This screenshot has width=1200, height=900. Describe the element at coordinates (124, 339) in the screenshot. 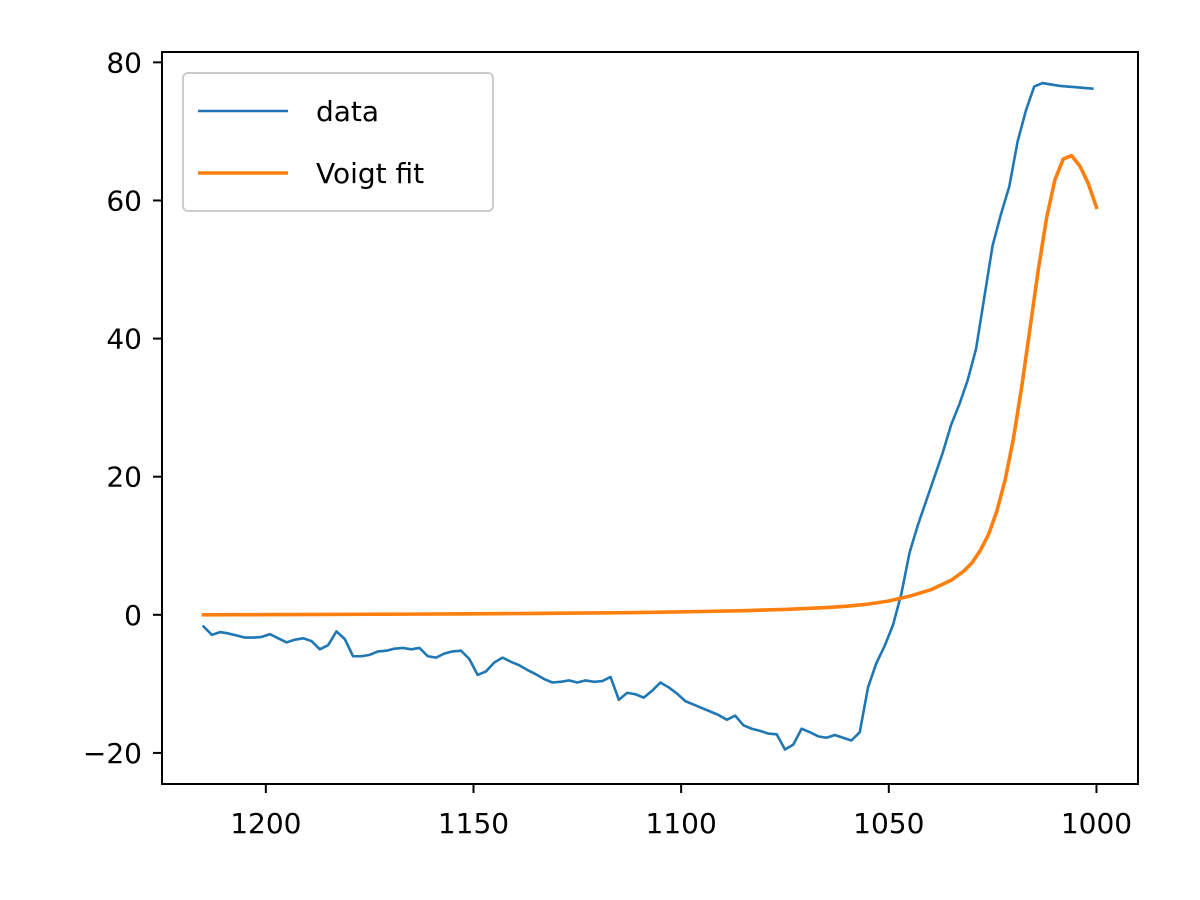

I see `y-tick-label: 40` at that location.